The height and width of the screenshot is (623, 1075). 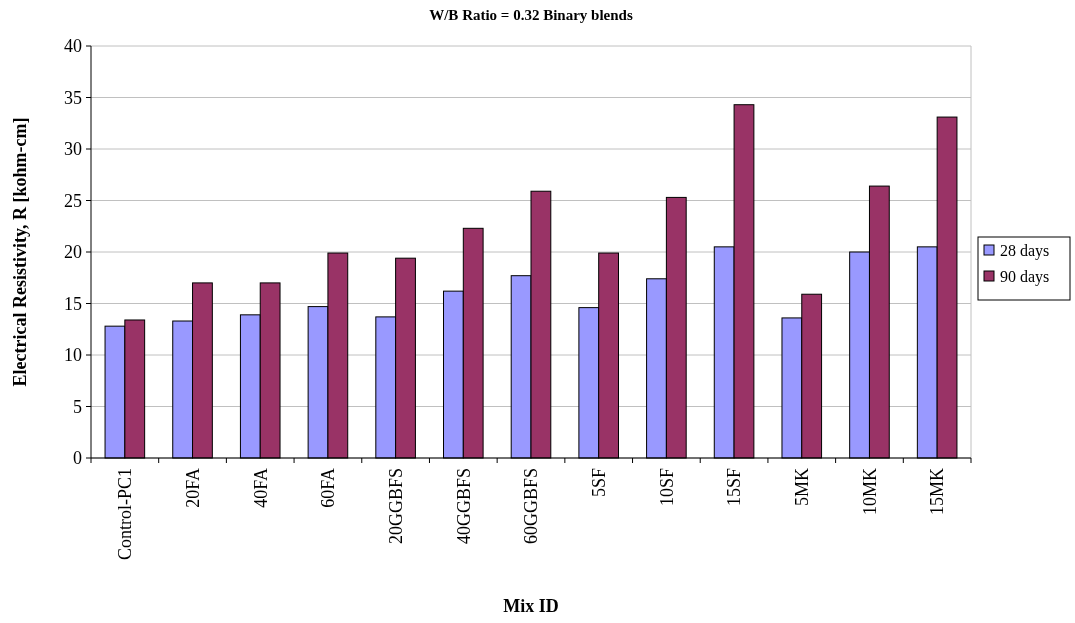 I want to click on x-tick-label: 60FA, so click(x=328, y=488).